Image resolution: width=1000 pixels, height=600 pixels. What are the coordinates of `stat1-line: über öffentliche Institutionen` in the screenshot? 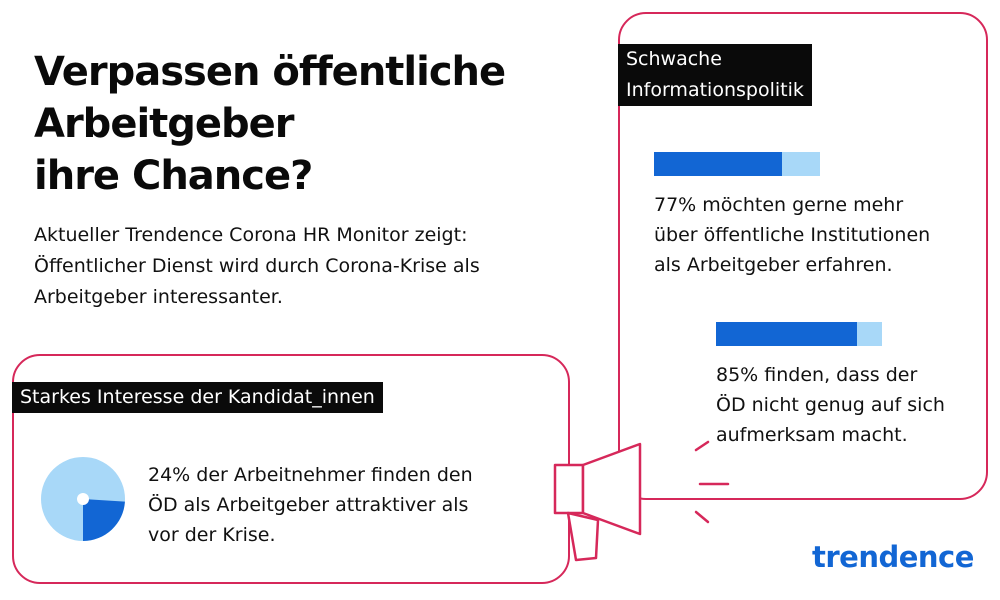 It's located at (792, 235).